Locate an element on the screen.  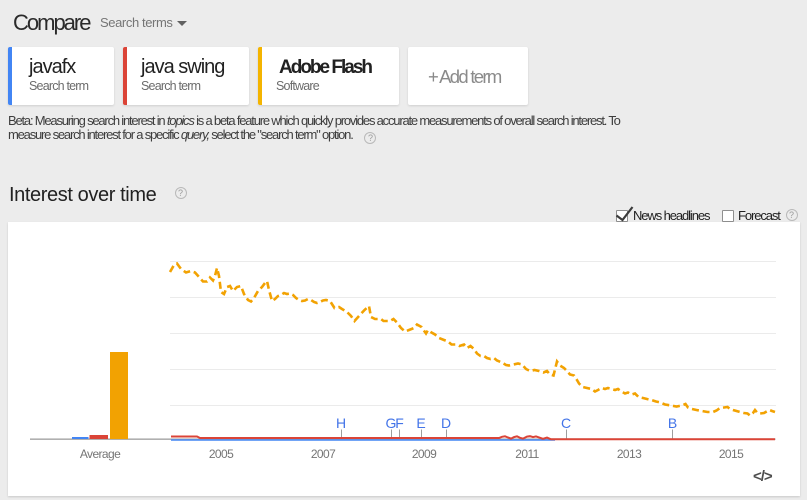
svg-text: 2005 is located at coordinates (221, 454).